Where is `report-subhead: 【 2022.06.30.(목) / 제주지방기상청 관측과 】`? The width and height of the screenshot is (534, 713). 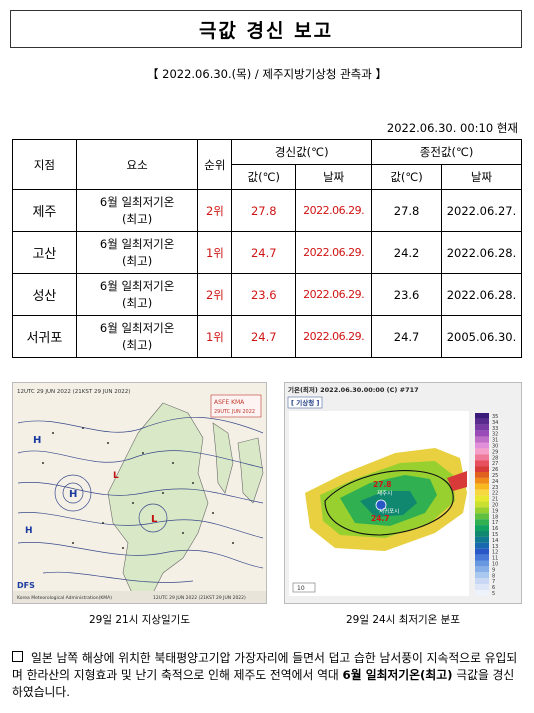
report-subhead: 【 2022.06.30.(목) / 제주지방기상청 관측과 】 is located at coordinates (266, 74).